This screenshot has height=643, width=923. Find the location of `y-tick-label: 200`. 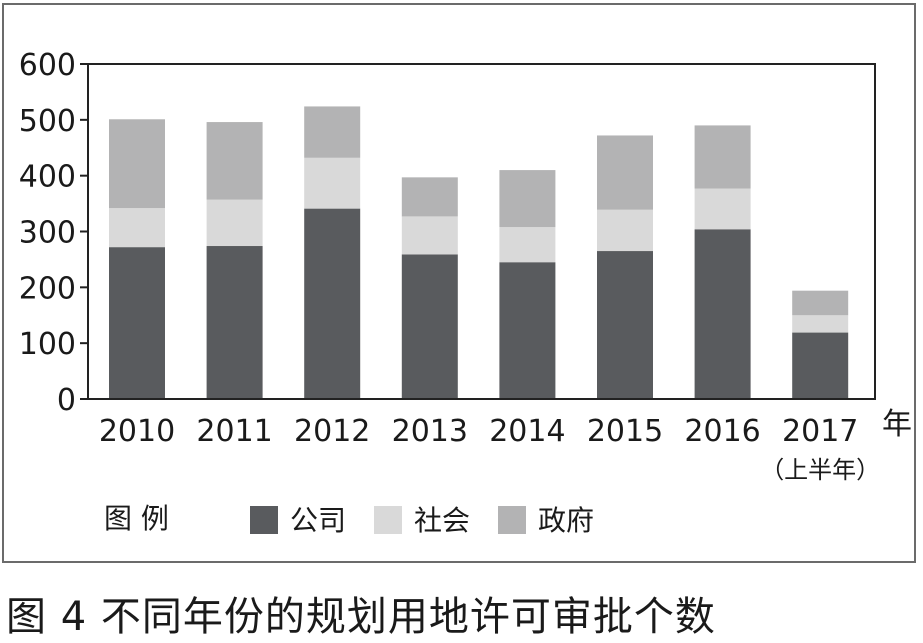

y-tick-label: 200 is located at coordinates (47, 288).